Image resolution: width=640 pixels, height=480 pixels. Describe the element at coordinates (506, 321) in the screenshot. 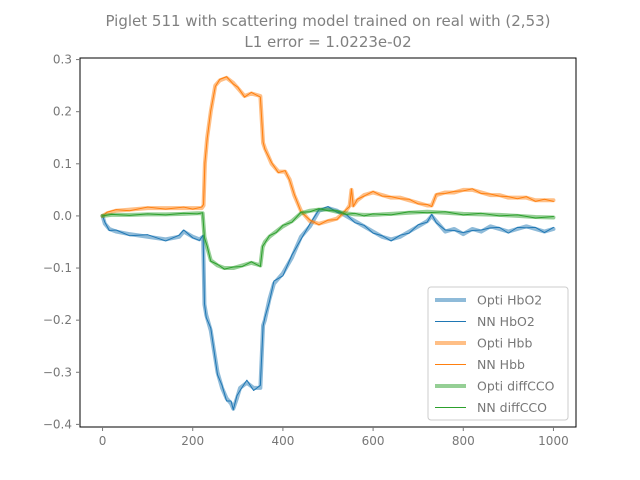

I see `legend-label: NN HbO2` at that location.